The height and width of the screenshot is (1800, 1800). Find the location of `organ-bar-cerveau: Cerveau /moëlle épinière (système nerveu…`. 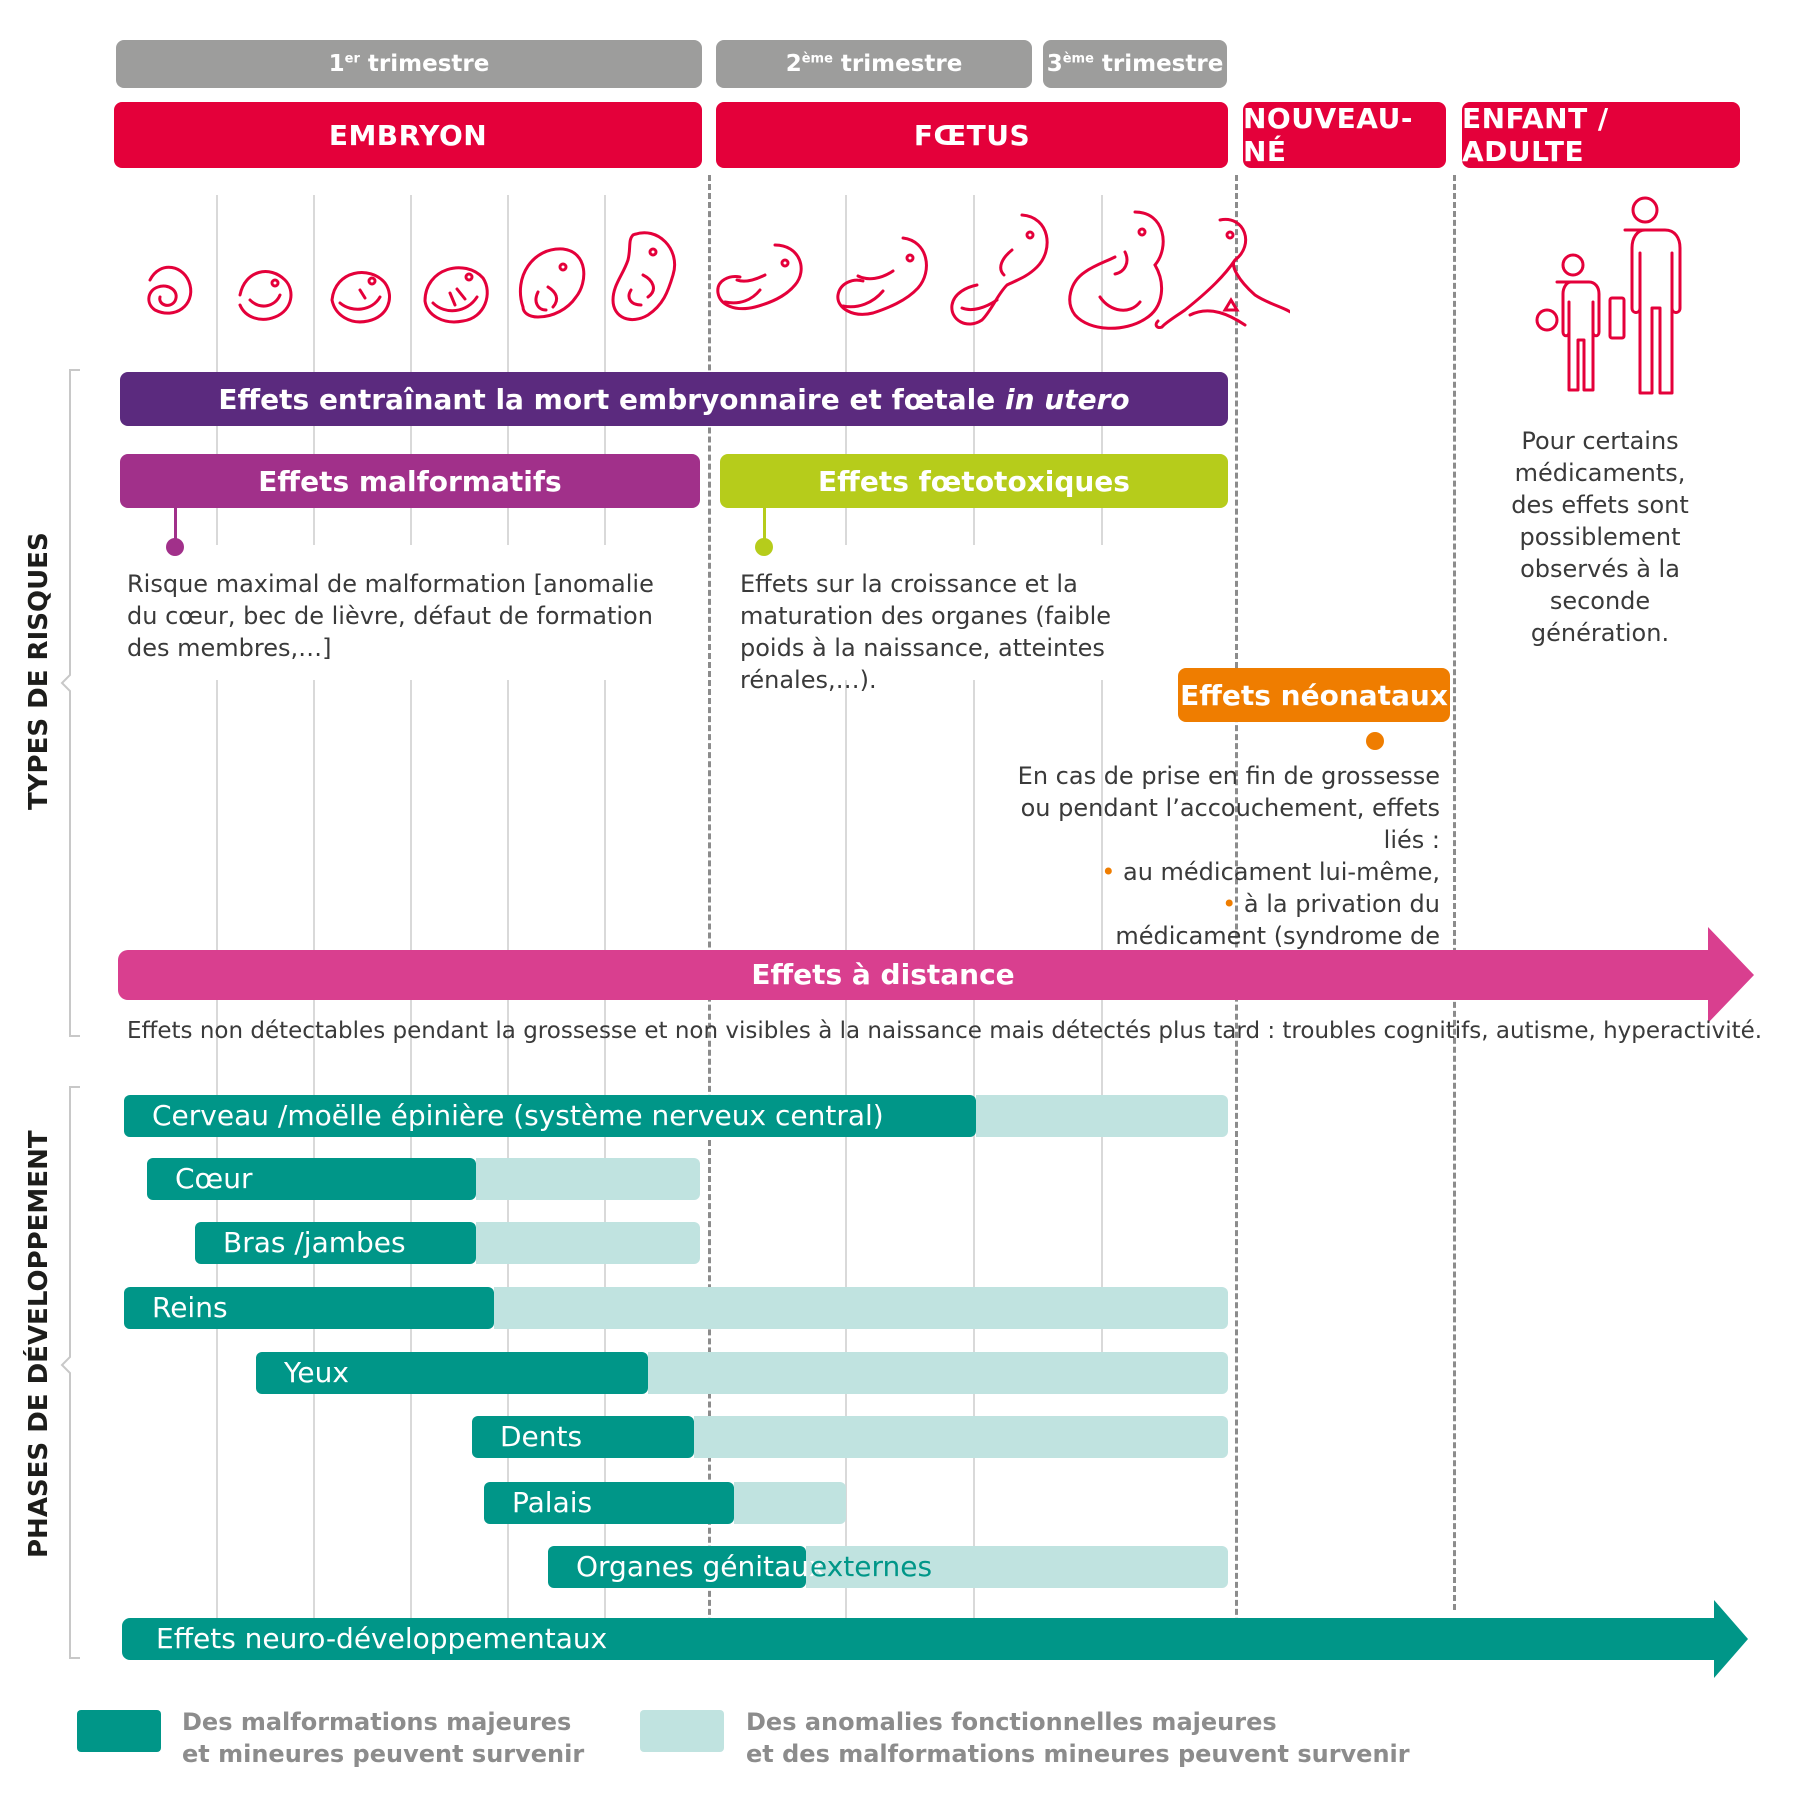

organ-bar-cerveau: Cerveau /moëlle épinière (système nerveu… is located at coordinates (676, 1116).